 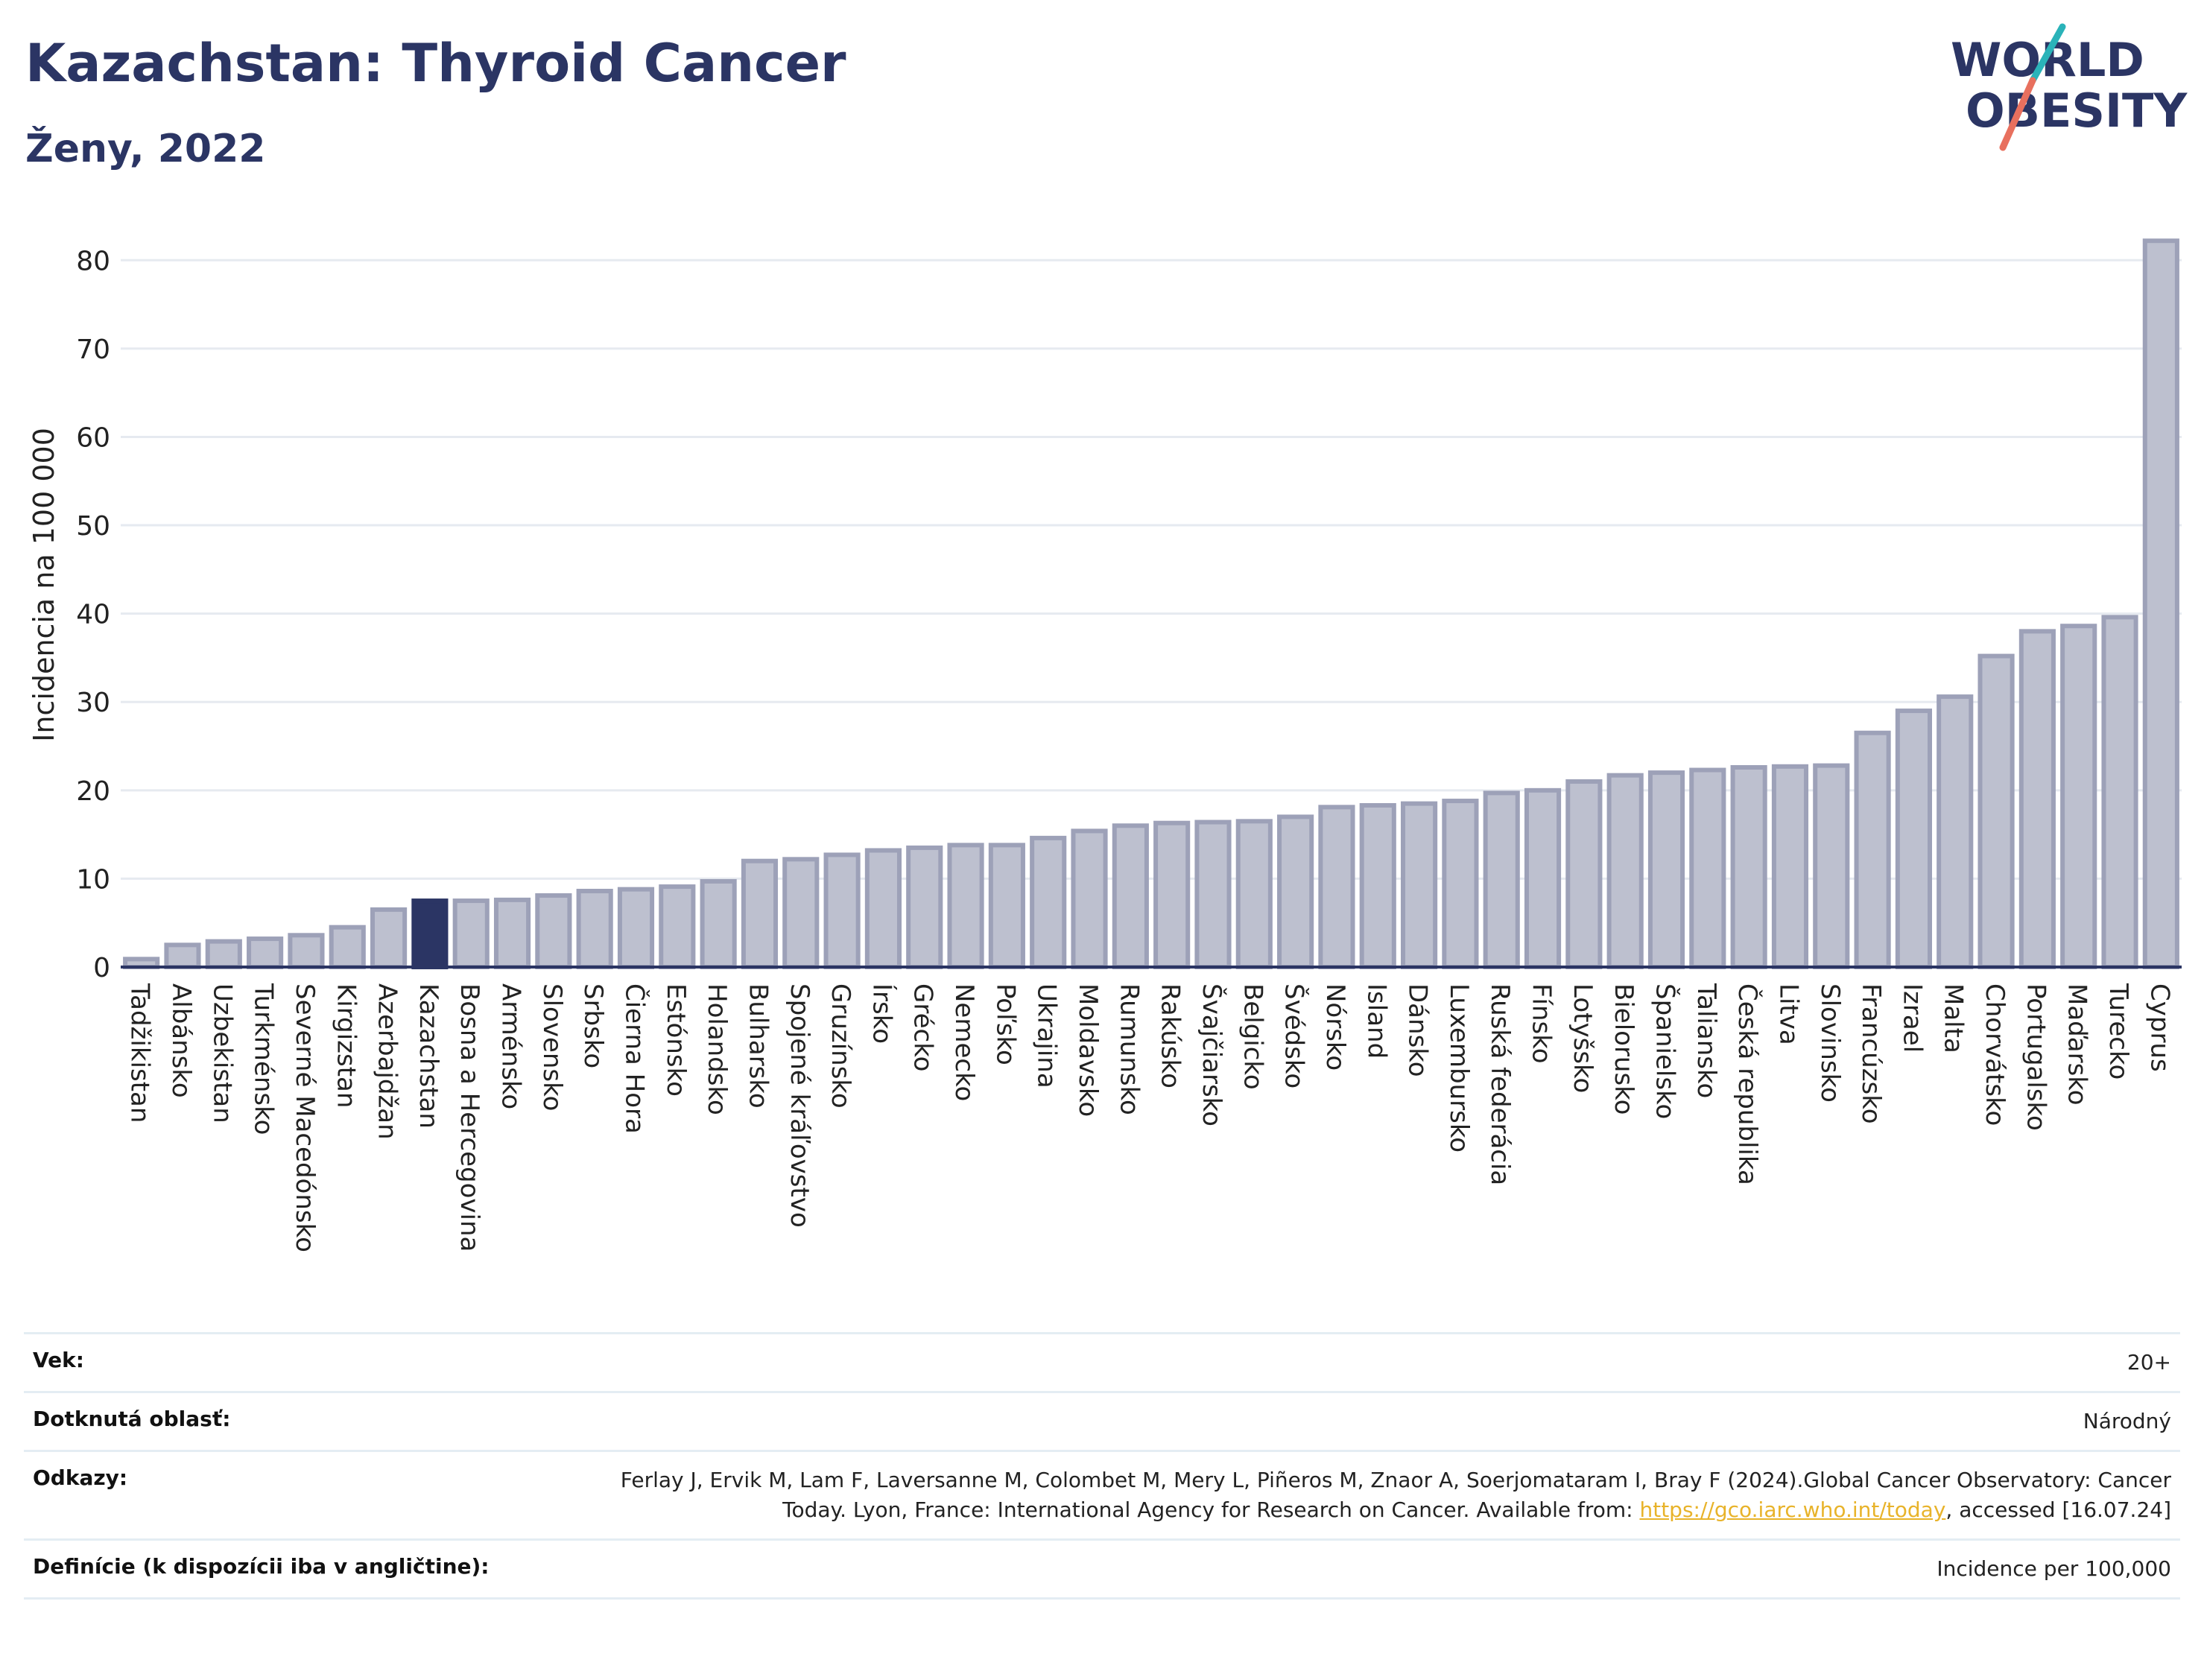 I want to click on bar-Moldavsko, so click(x=1089, y=899).